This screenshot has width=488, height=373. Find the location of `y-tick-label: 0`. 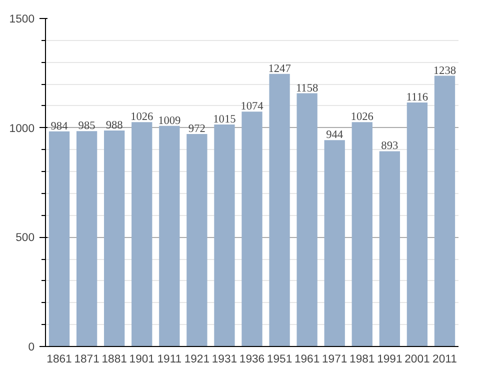

y-tick-label: 0 is located at coordinates (31, 348).